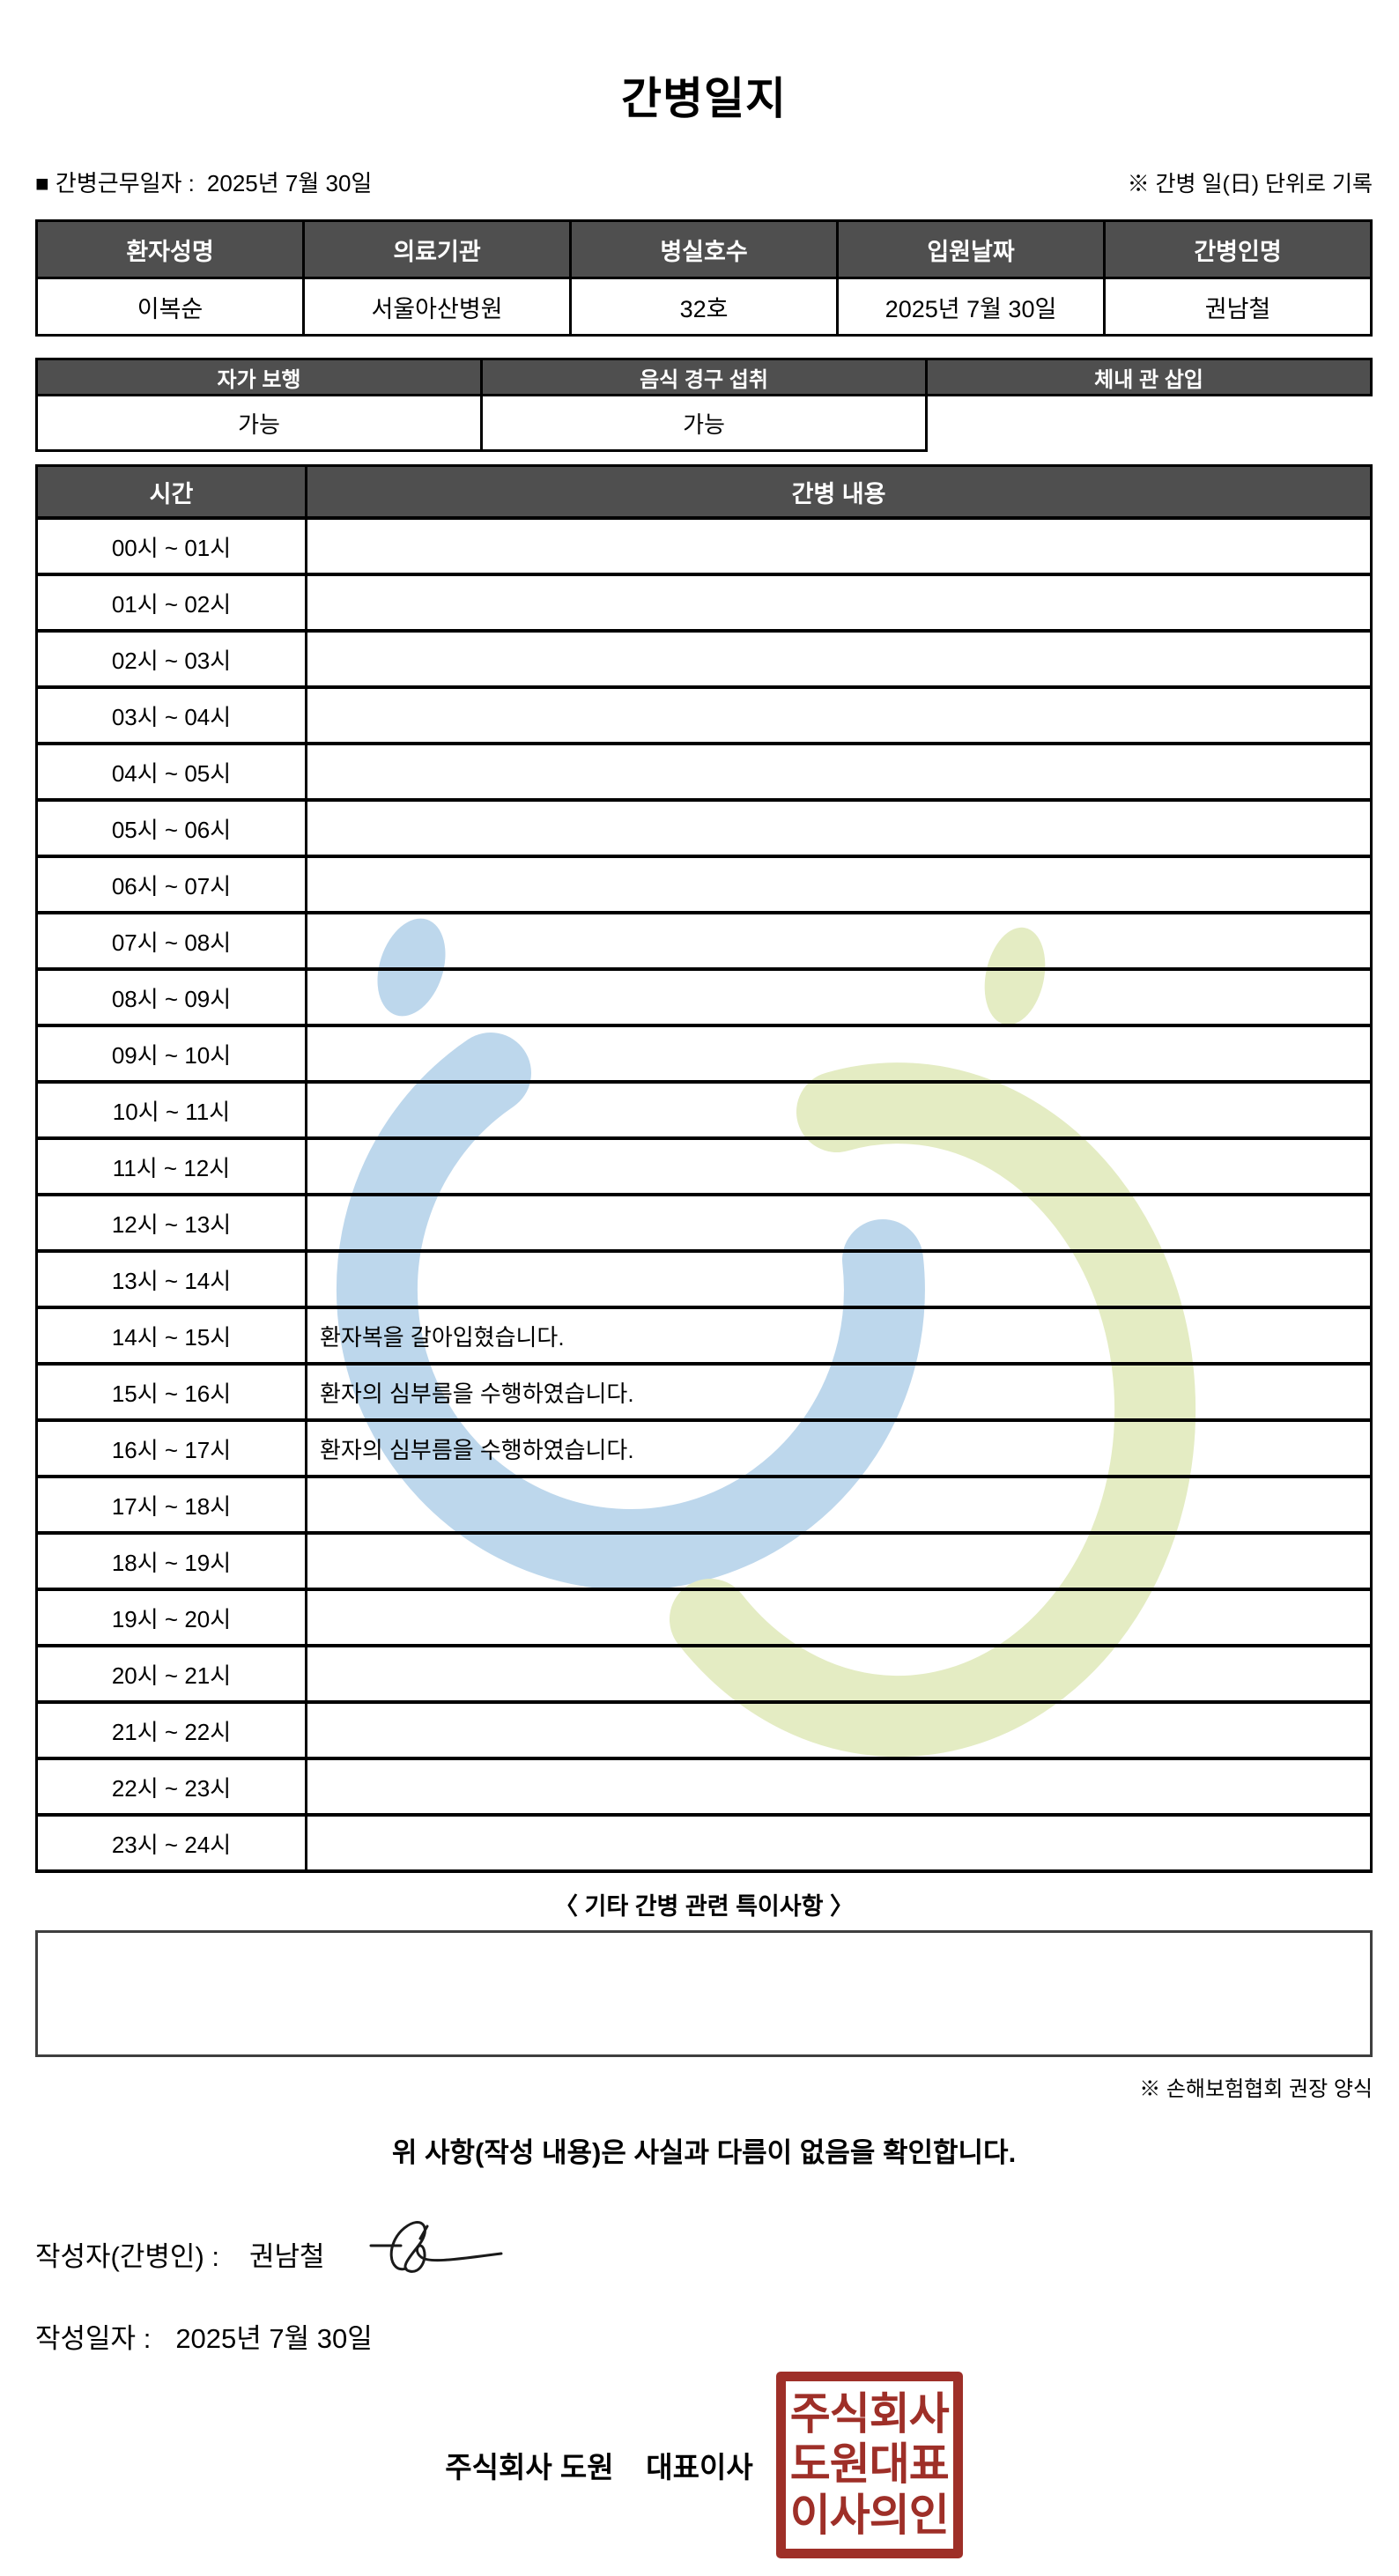 This screenshot has width=1399, height=2576. What do you see at coordinates (971, 307) in the screenshot?
I see `admission-date-value: 2025년 7월 30일` at bounding box center [971, 307].